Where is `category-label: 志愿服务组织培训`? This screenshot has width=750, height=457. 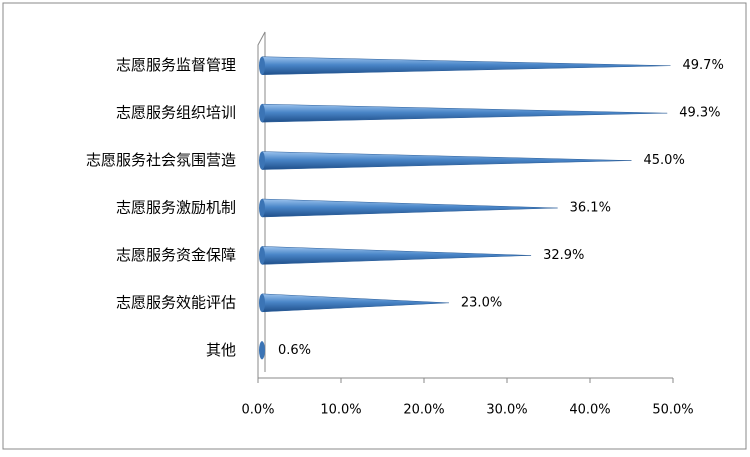 category-label: 志愿服务组织培训 is located at coordinates (176, 113).